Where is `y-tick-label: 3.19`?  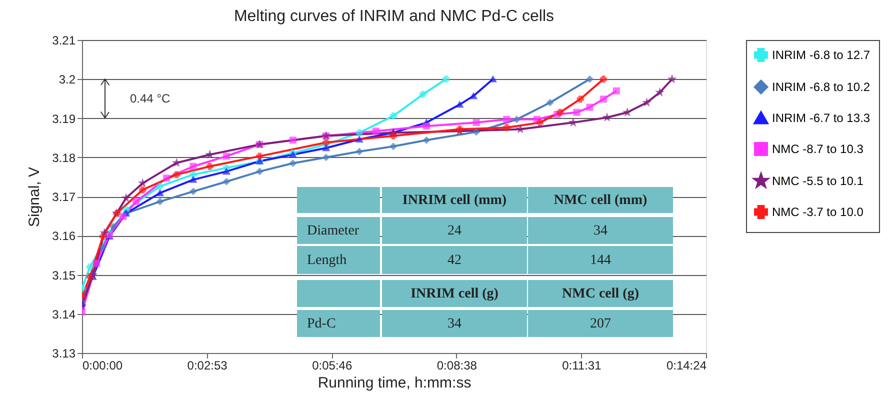 y-tick-label: 3.19 is located at coordinates (64, 119).